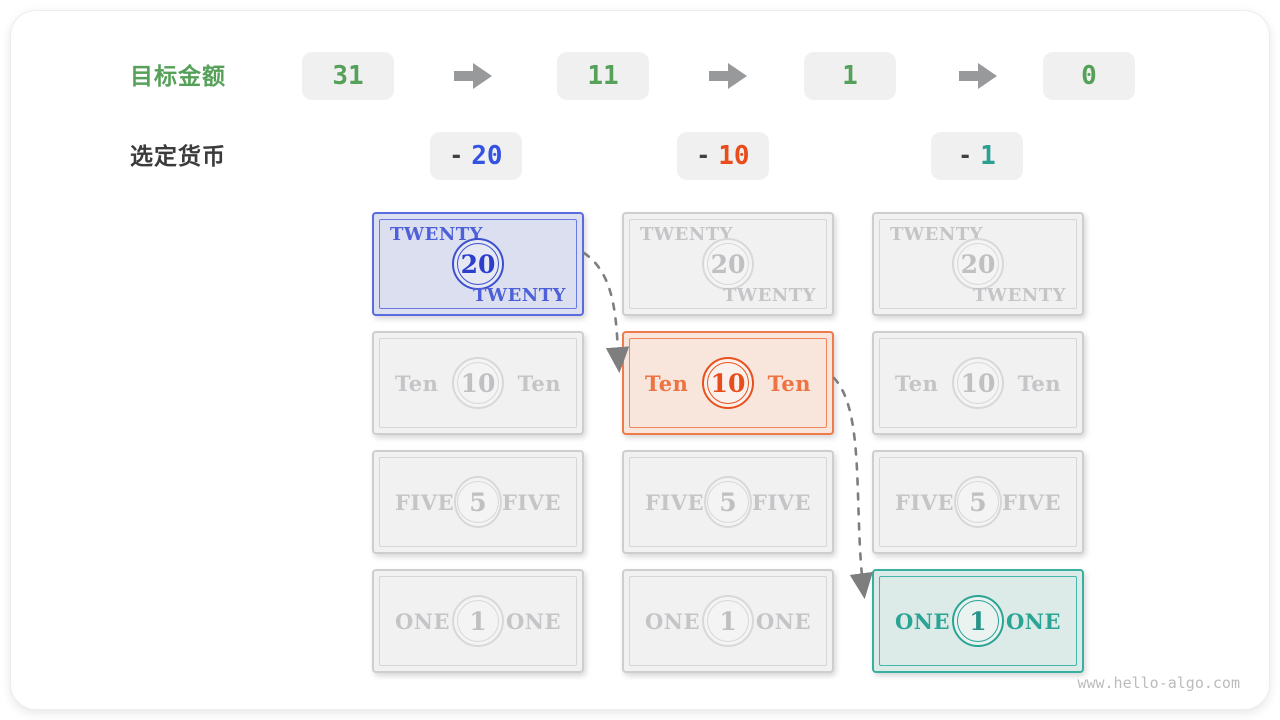 The height and width of the screenshot is (720, 1280). Describe the element at coordinates (734, 156) in the screenshot. I see `selected-coin-value: 10` at that location.